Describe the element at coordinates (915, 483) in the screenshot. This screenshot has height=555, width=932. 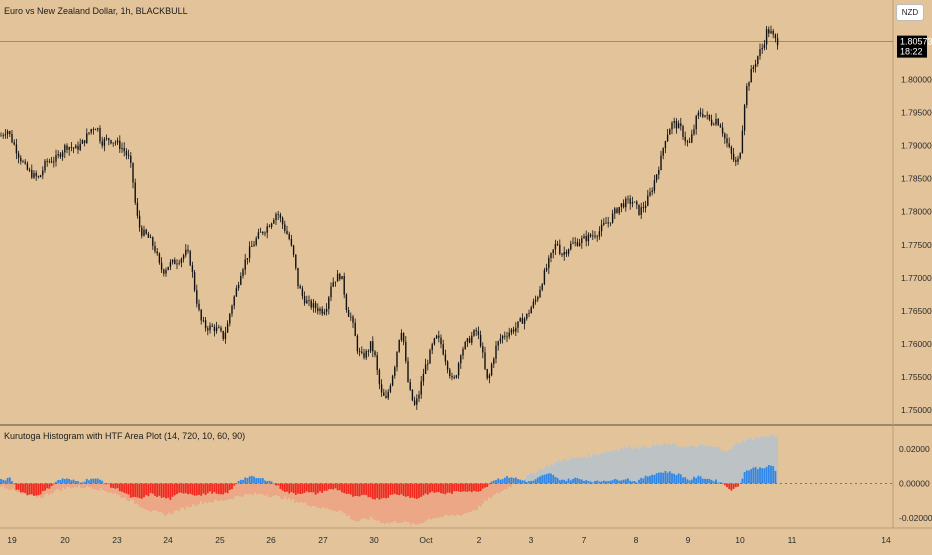
I see `indicator-axis: 0.02000 0.00000 -0.02000` at that location.